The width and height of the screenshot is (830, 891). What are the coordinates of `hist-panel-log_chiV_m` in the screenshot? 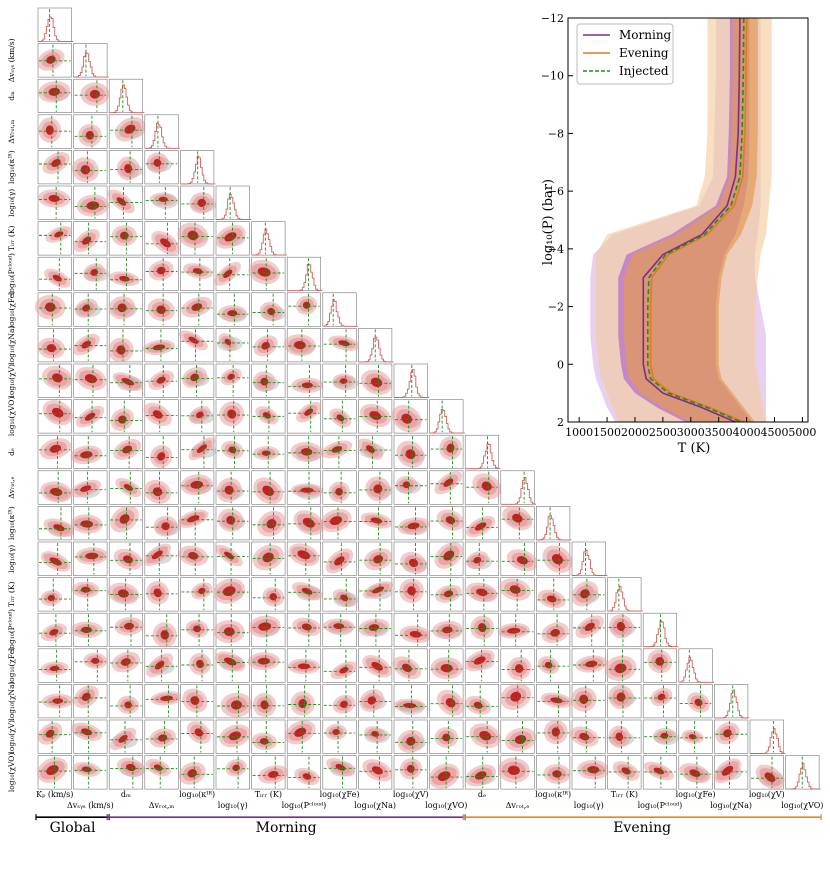 It's located at (411, 380).